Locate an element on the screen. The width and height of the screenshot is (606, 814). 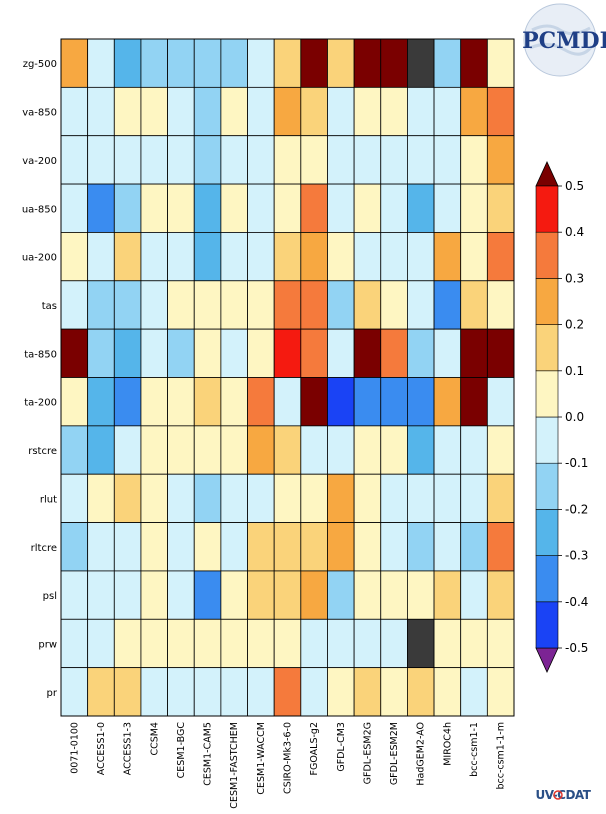
uvcdat-logo-text: UV-CDAT is located at coordinates (564, 795).